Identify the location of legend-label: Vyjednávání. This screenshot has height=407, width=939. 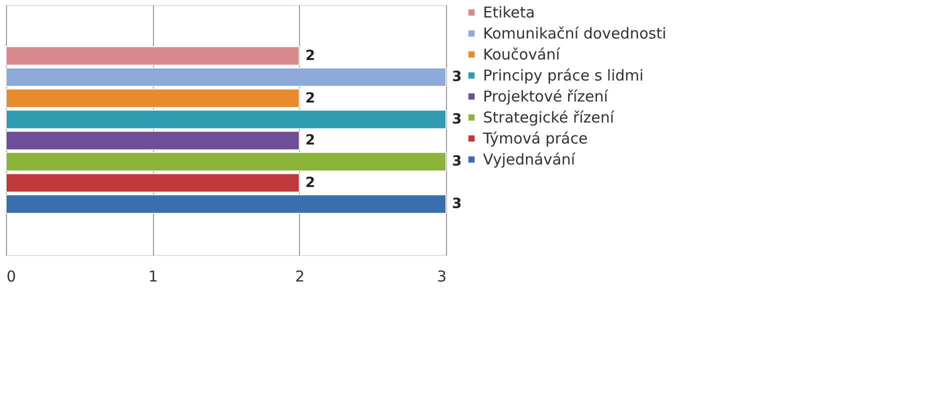
(529, 159).